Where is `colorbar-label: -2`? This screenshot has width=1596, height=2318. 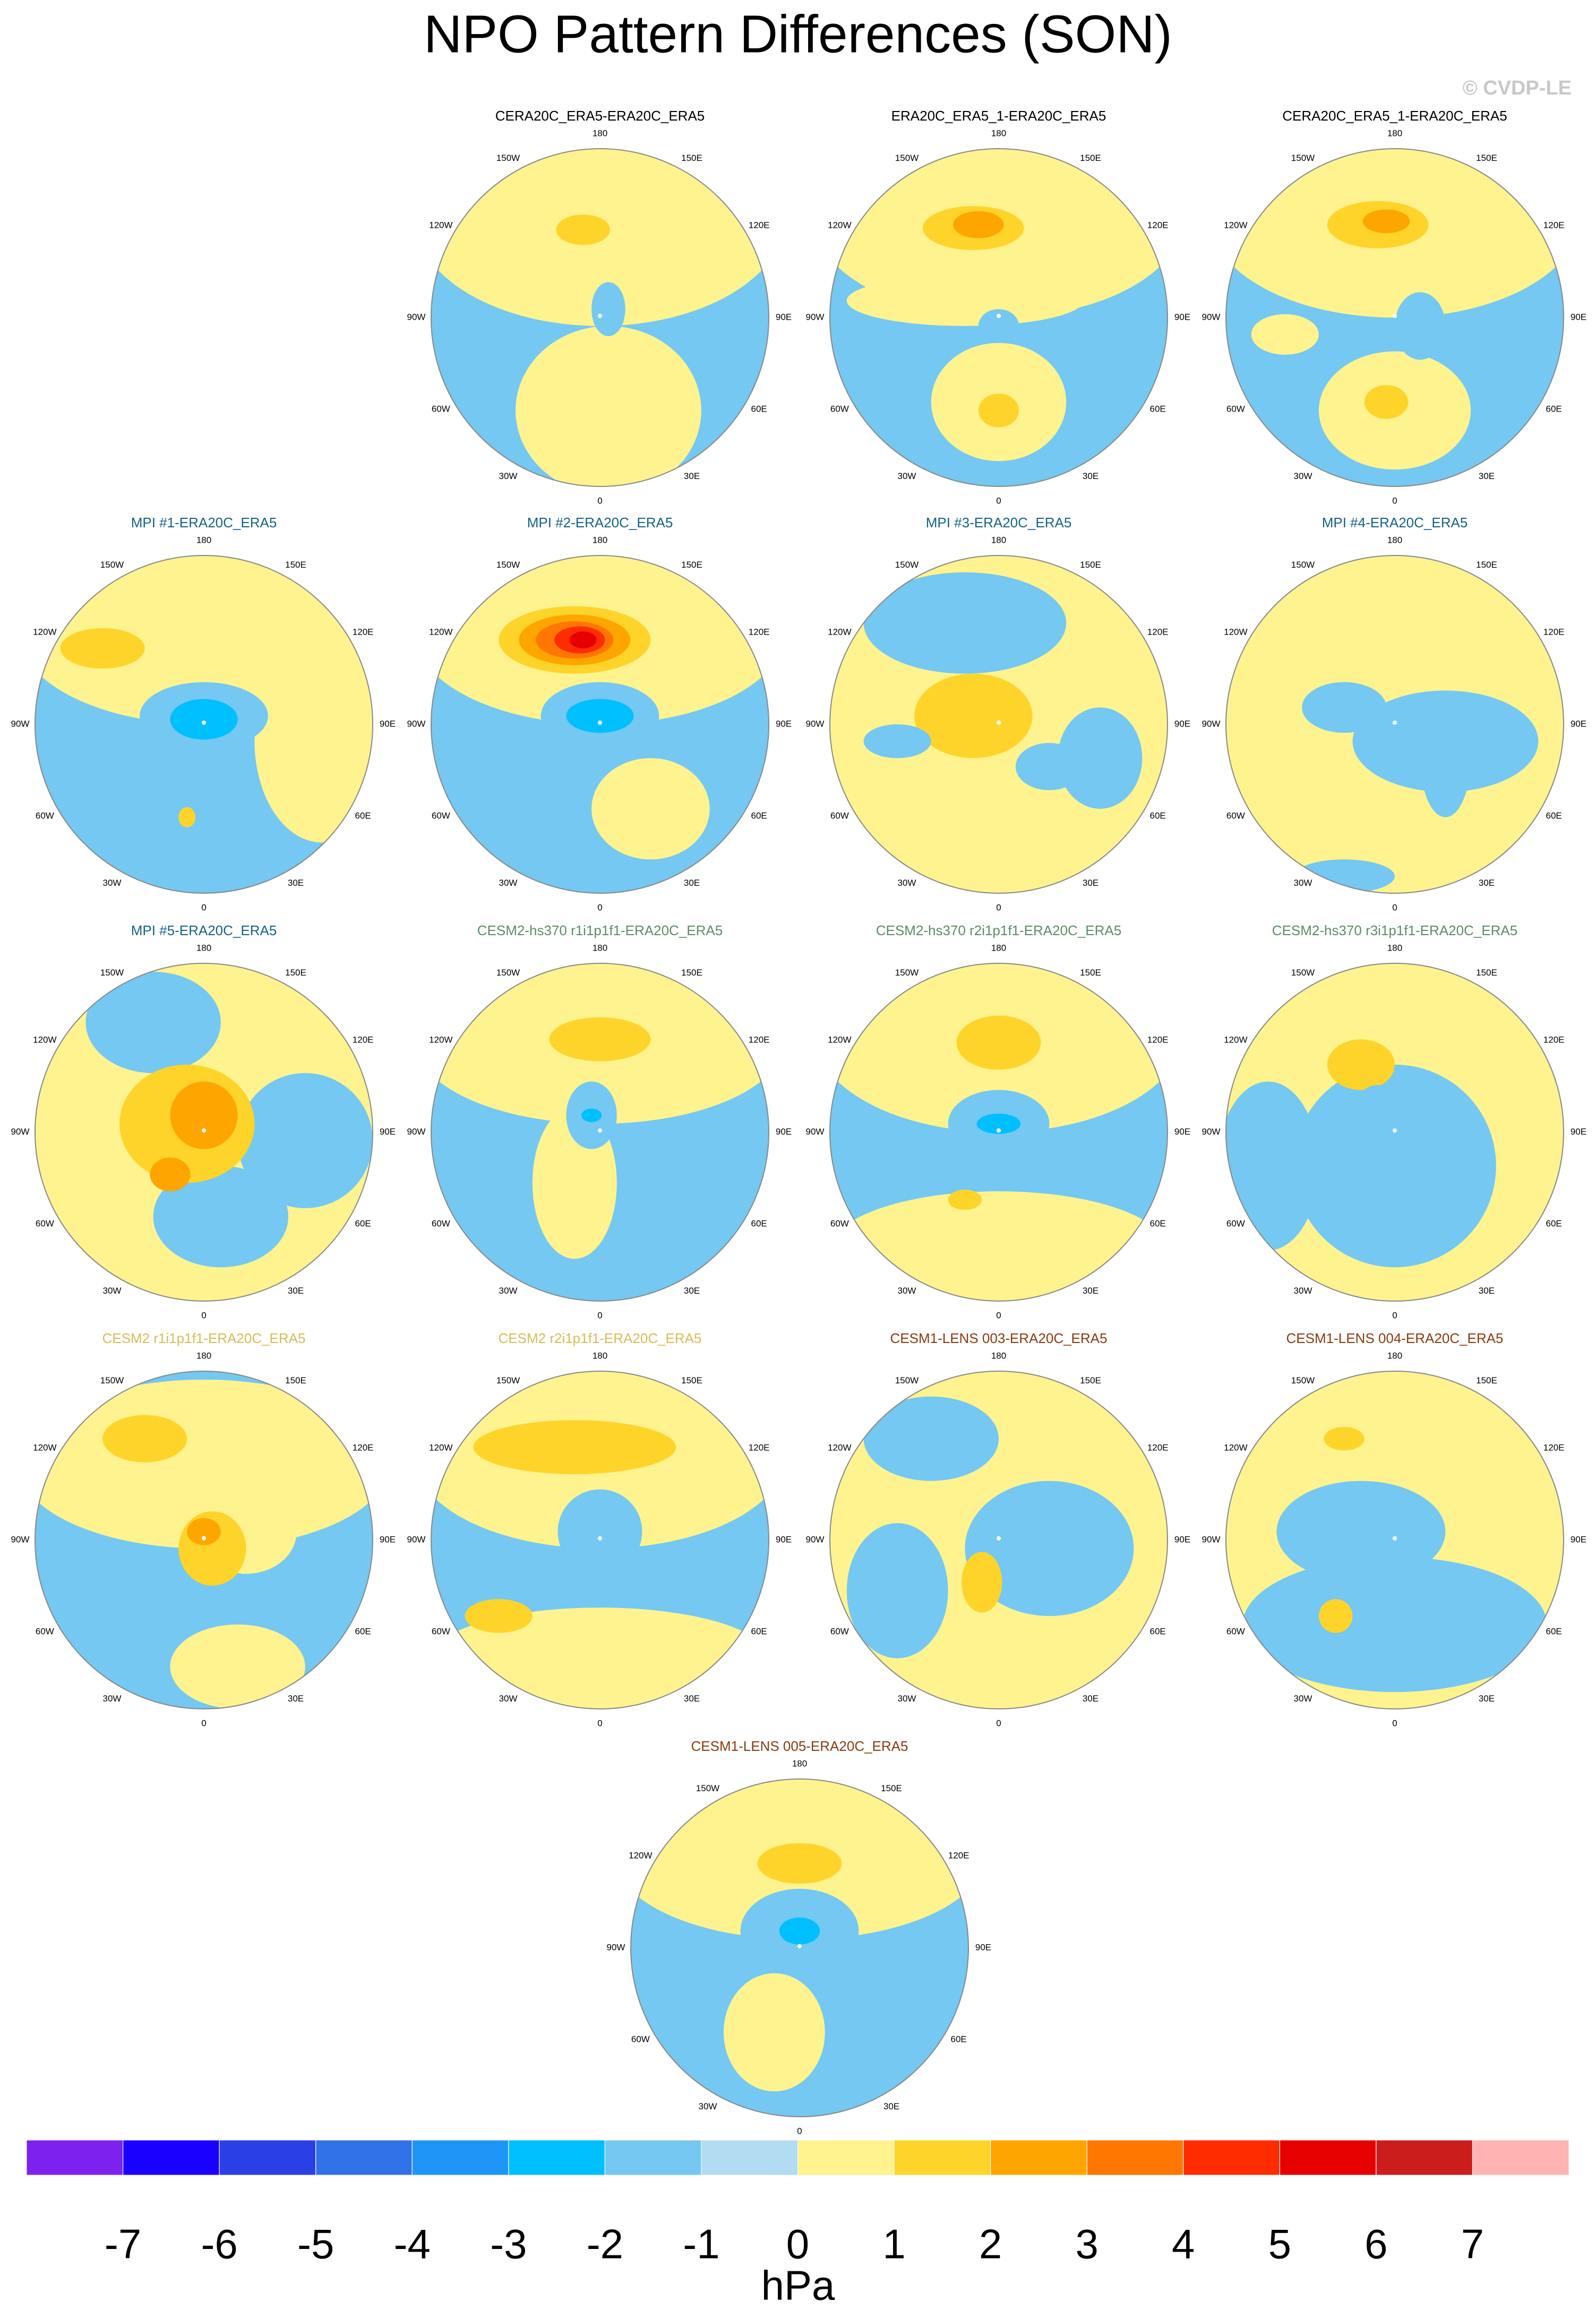
colorbar-label: -2 is located at coordinates (605, 2245).